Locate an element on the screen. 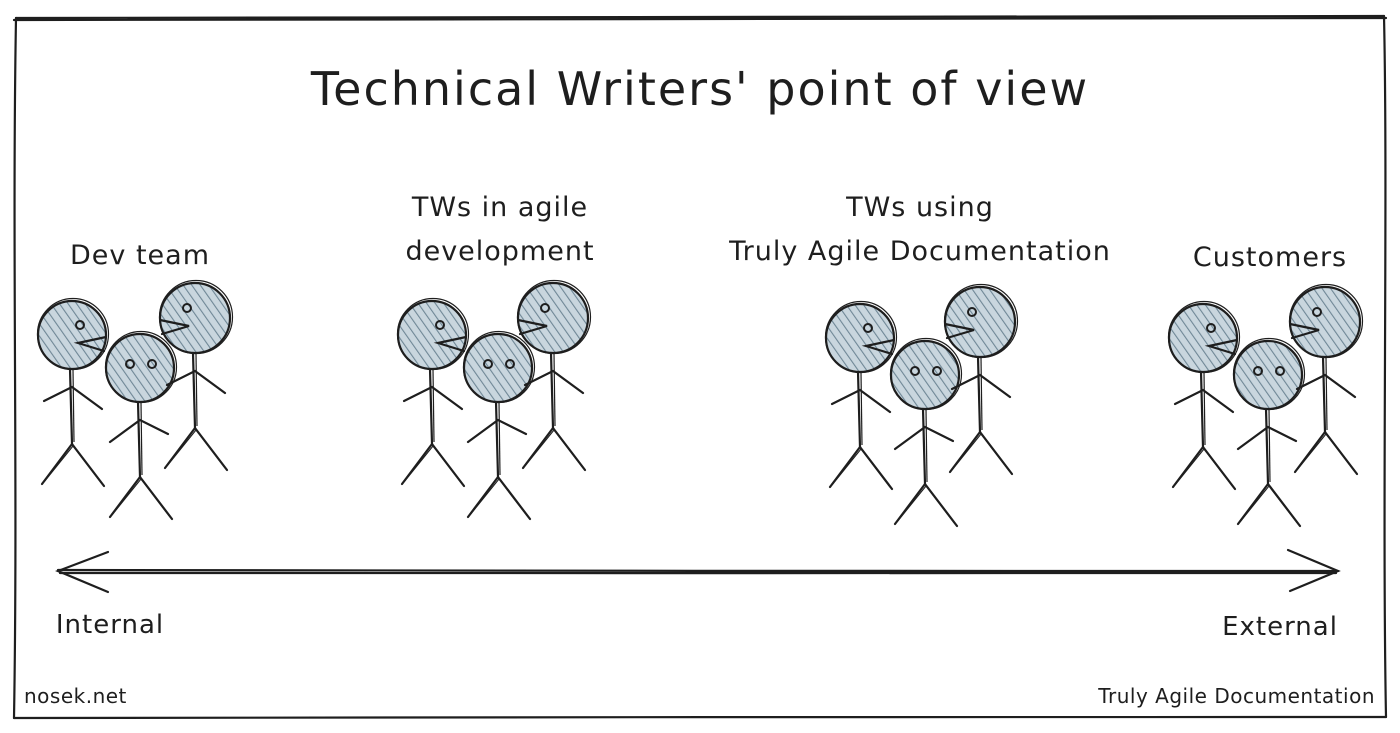 This screenshot has height=733, width=1400. arrow-left-head is located at coordinates (82, 572).